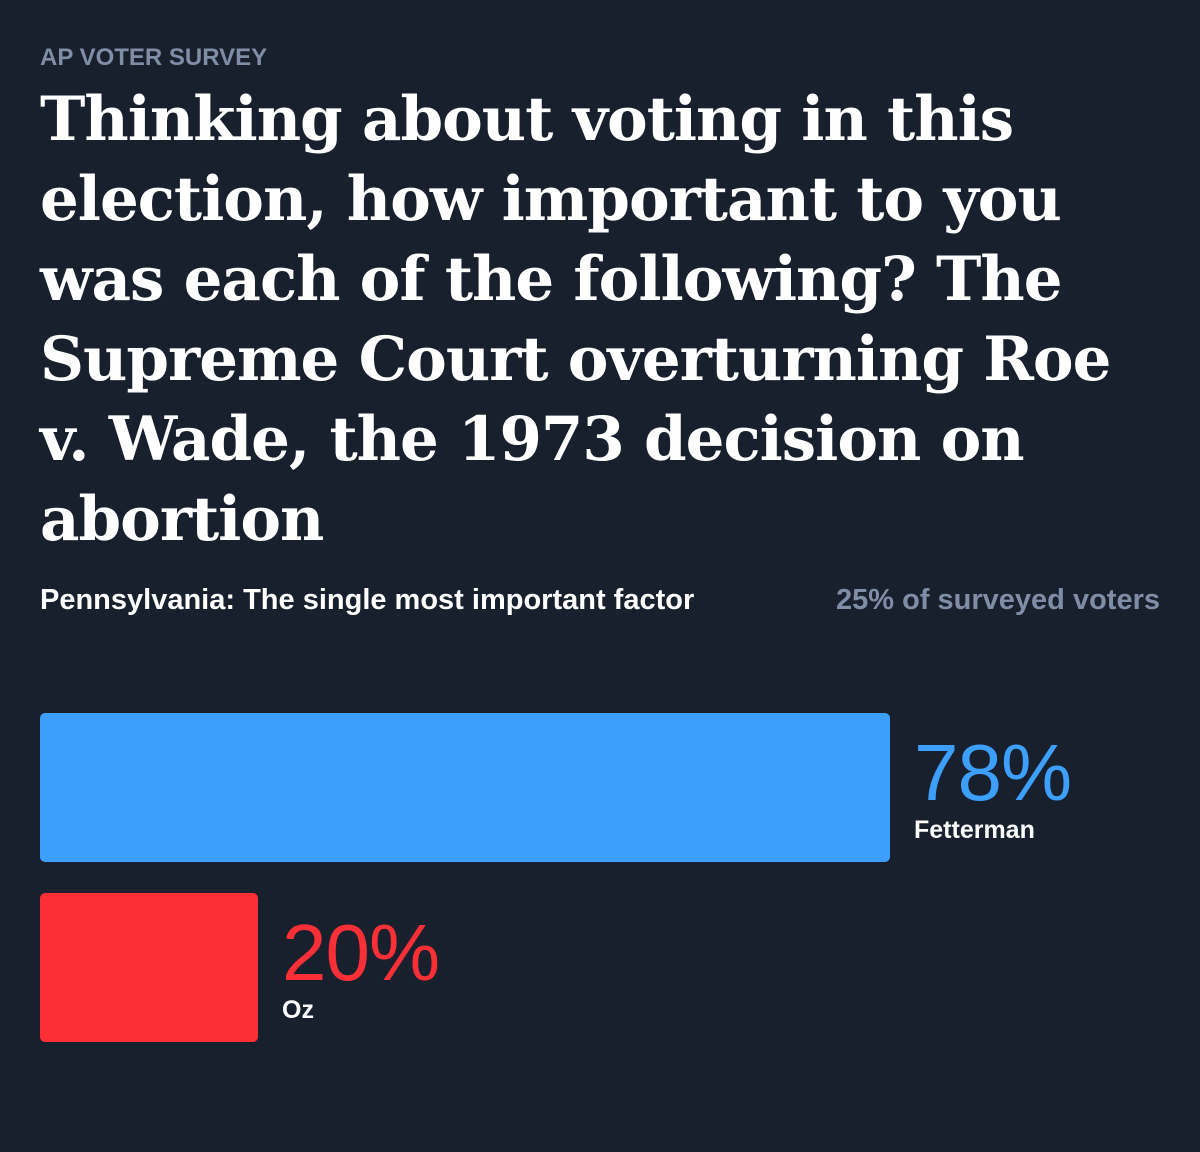  What do you see at coordinates (149, 967) in the screenshot?
I see `bar-oz` at bounding box center [149, 967].